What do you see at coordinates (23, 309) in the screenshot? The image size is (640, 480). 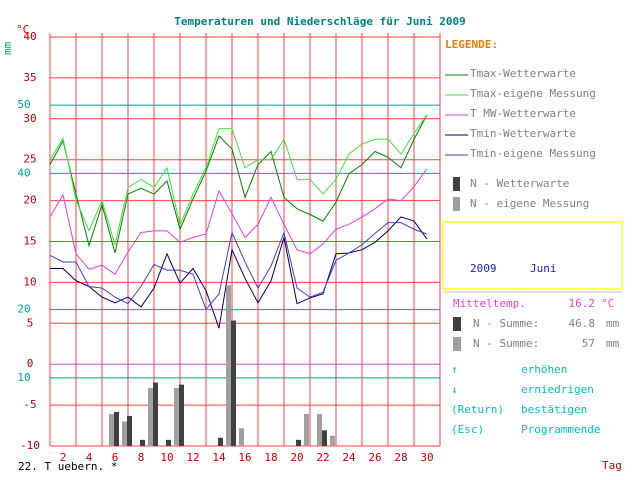 I see `y2-tick-label: 20` at bounding box center [23, 309].